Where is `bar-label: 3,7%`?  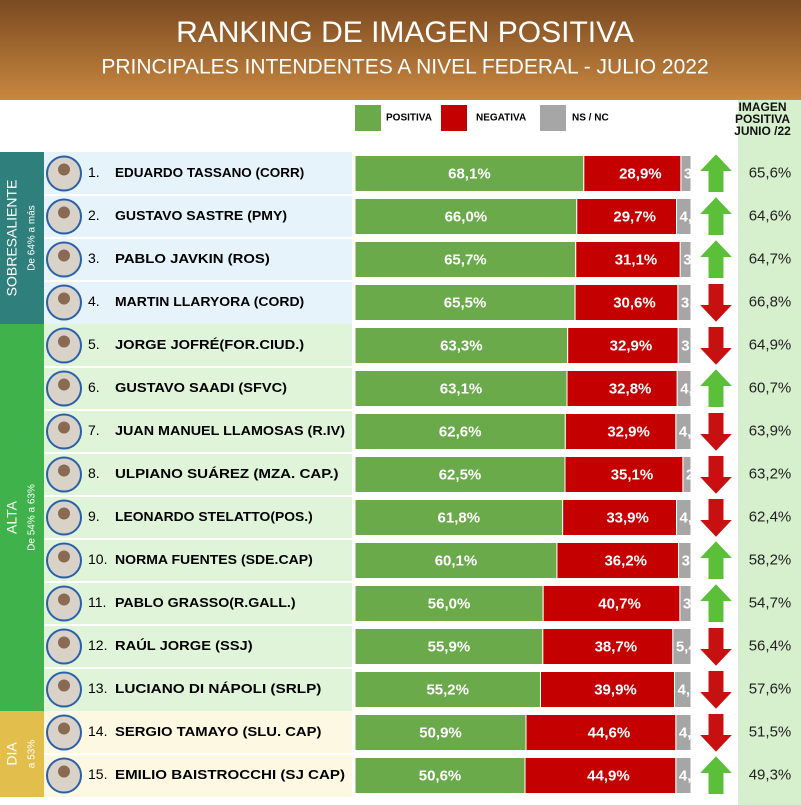
bar-label: 3,7% is located at coordinates (699, 560).